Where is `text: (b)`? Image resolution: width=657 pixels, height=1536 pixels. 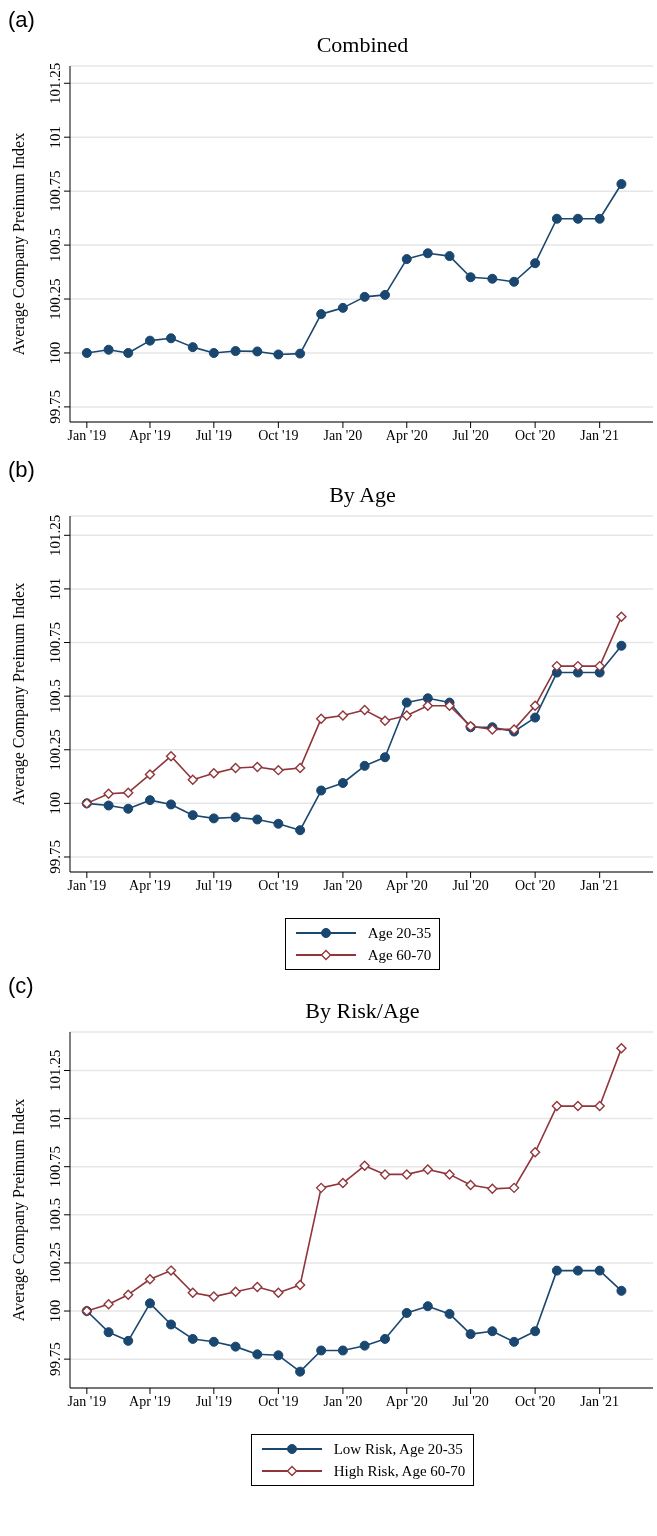 text: (b) is located at coordinates (22, 469).